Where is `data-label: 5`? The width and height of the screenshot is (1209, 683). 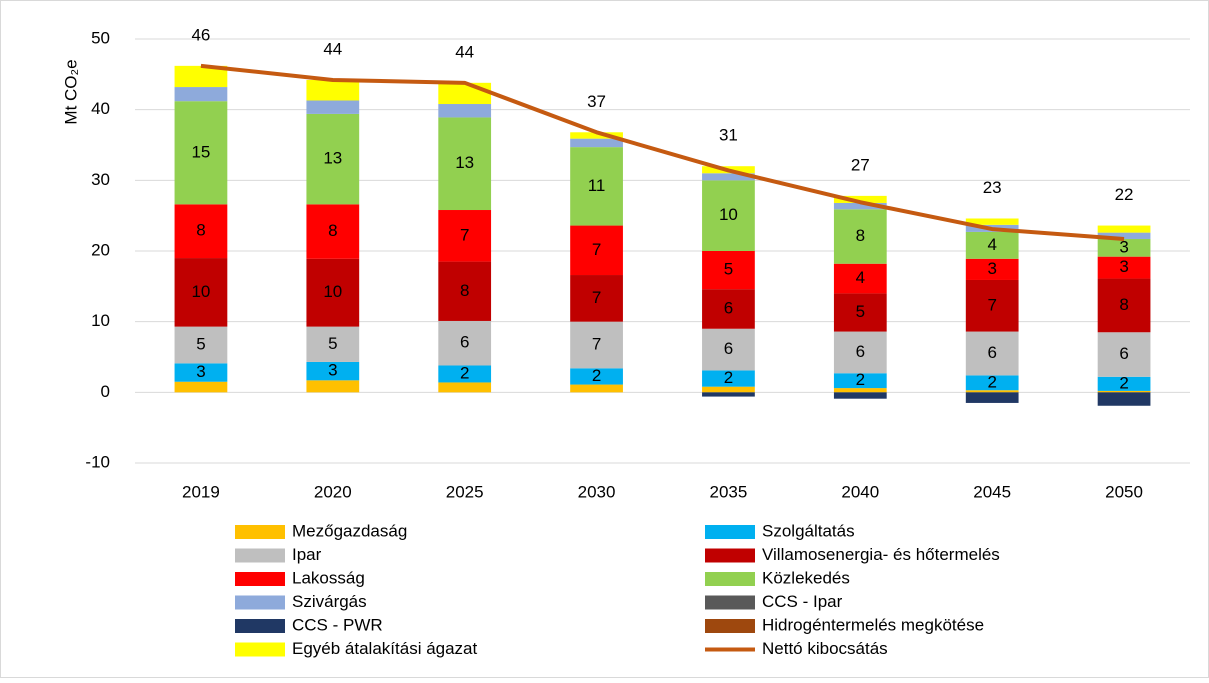
data-label: 5 is located at coordinates (332, 343).